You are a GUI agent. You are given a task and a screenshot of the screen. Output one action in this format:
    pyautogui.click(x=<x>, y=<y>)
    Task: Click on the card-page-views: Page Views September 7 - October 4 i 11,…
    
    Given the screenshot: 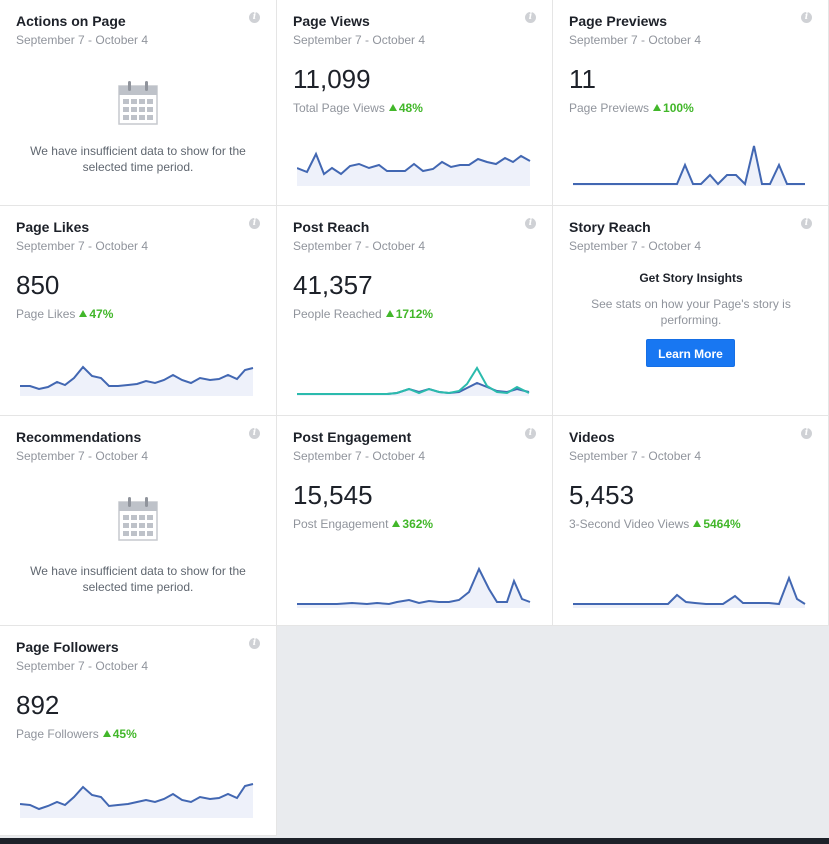 What is the action you would take?
    pyautogui.click(x=415, y=103)
    